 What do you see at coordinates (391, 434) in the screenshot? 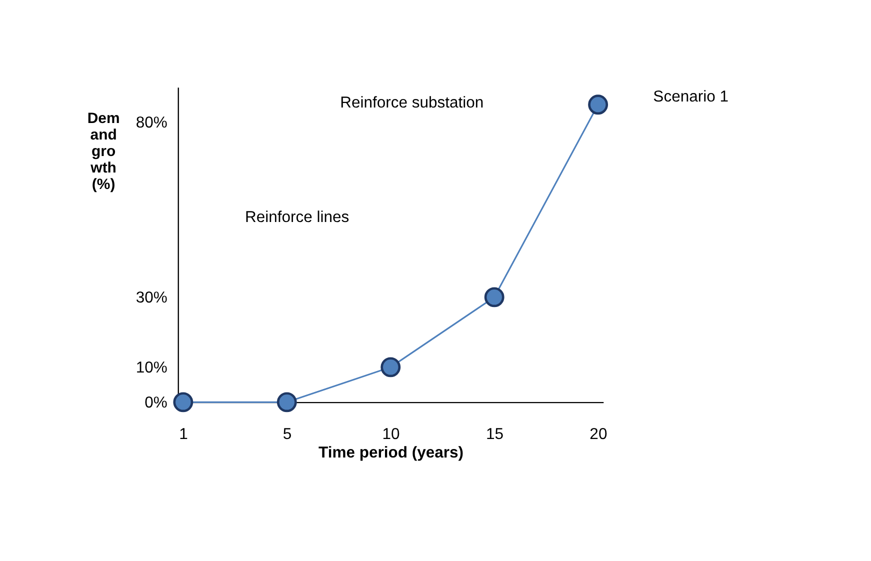
I see `x-tick-label: 10` at bounding box center [391, 434].